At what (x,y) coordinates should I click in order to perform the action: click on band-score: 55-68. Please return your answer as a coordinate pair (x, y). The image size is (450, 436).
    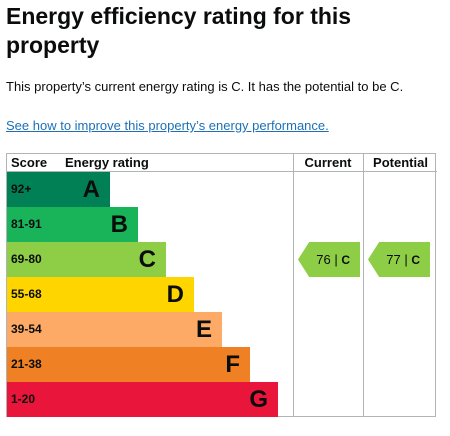
    Looking at the image, I should click on (31, 294).